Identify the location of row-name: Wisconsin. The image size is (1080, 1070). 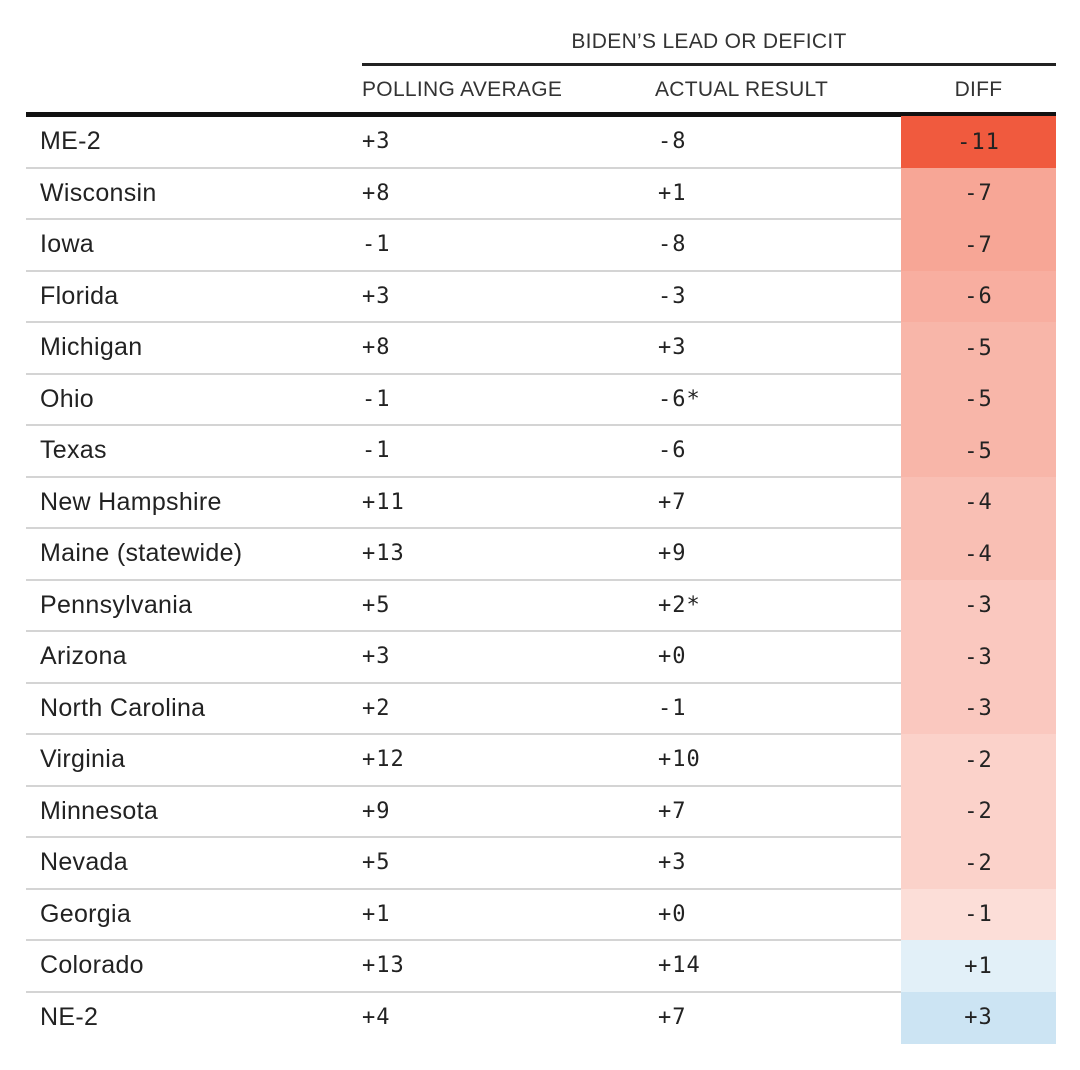
(98, 192).